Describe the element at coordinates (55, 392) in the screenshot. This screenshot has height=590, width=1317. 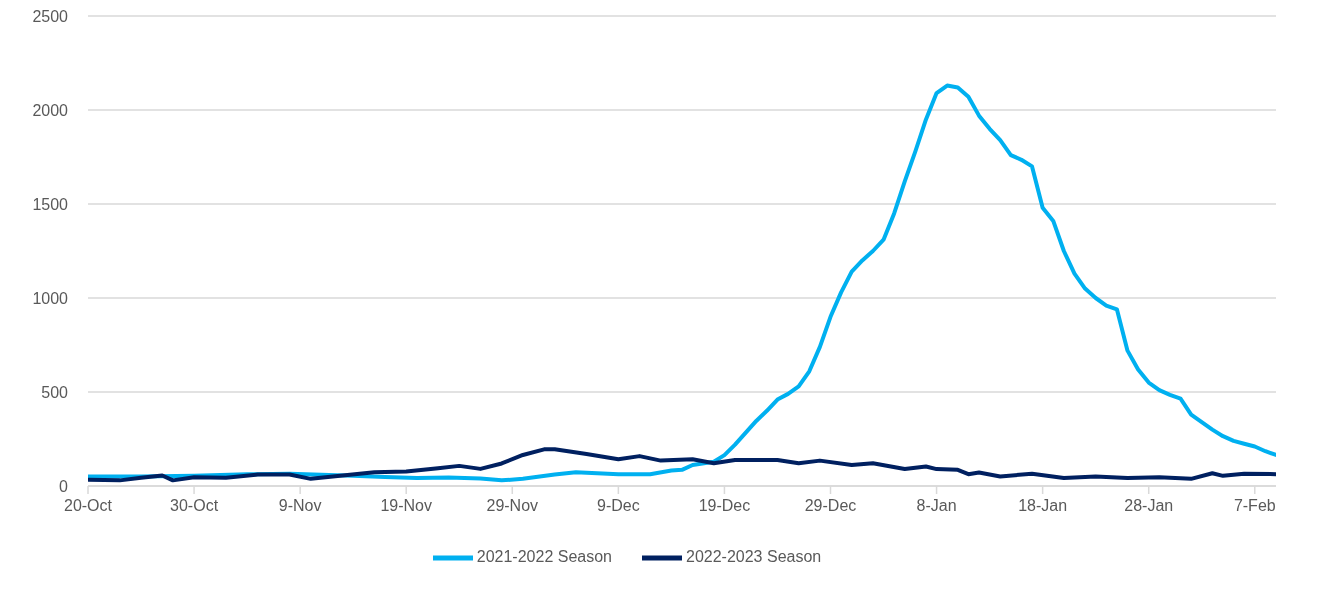
I see `y-tick-label: 500` at that location.